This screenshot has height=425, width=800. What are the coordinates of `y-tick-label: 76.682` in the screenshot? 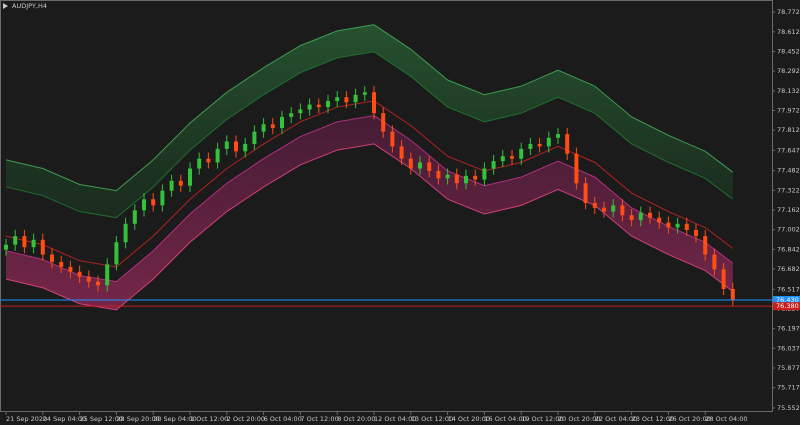 It's located at (788, 269).